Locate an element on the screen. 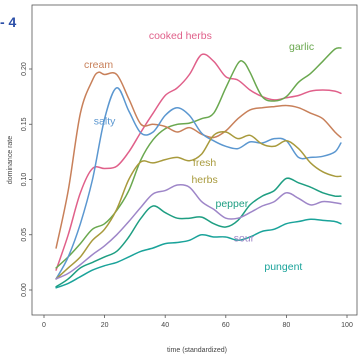  series-label: salty is located at coordinates (105, 121).